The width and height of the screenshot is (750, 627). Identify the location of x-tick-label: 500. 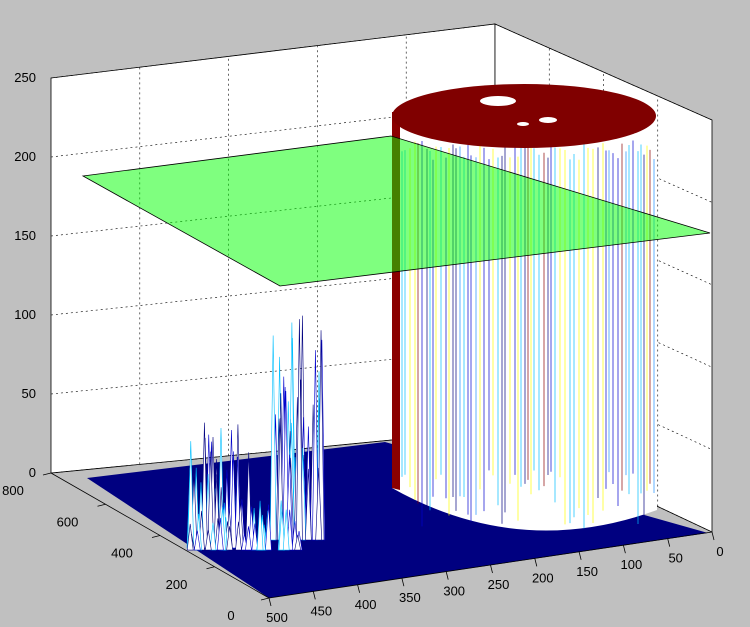
(277, 617).